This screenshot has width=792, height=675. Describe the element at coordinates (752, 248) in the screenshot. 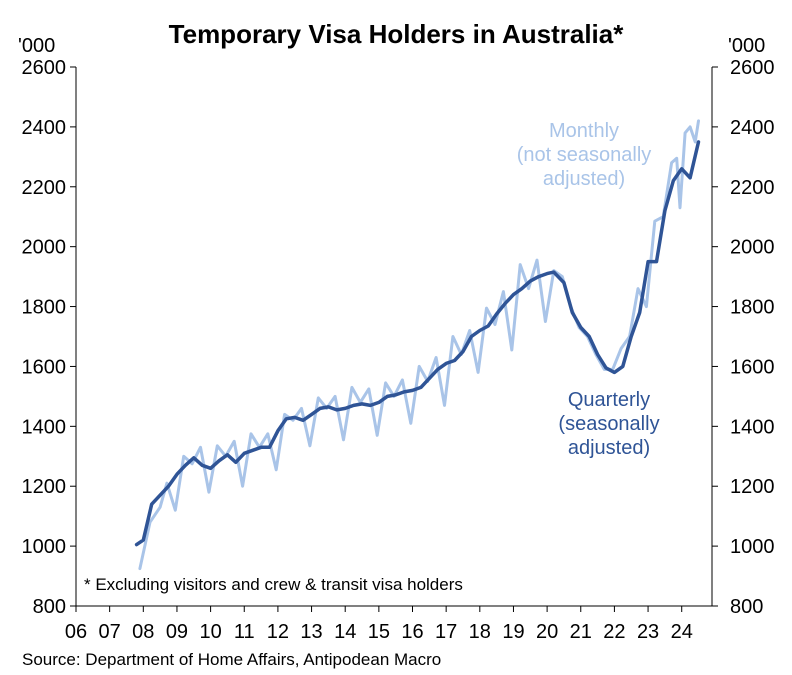

I see `right-tick-label: 2000` at that location.